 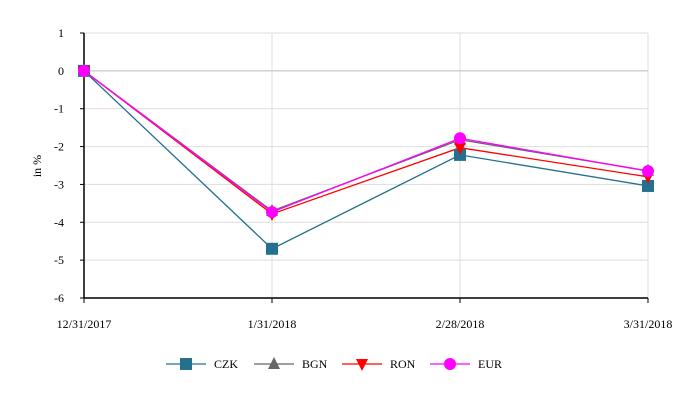 I want to click on x-tick-label: 1/31/2018, so click(x=272, y=324).